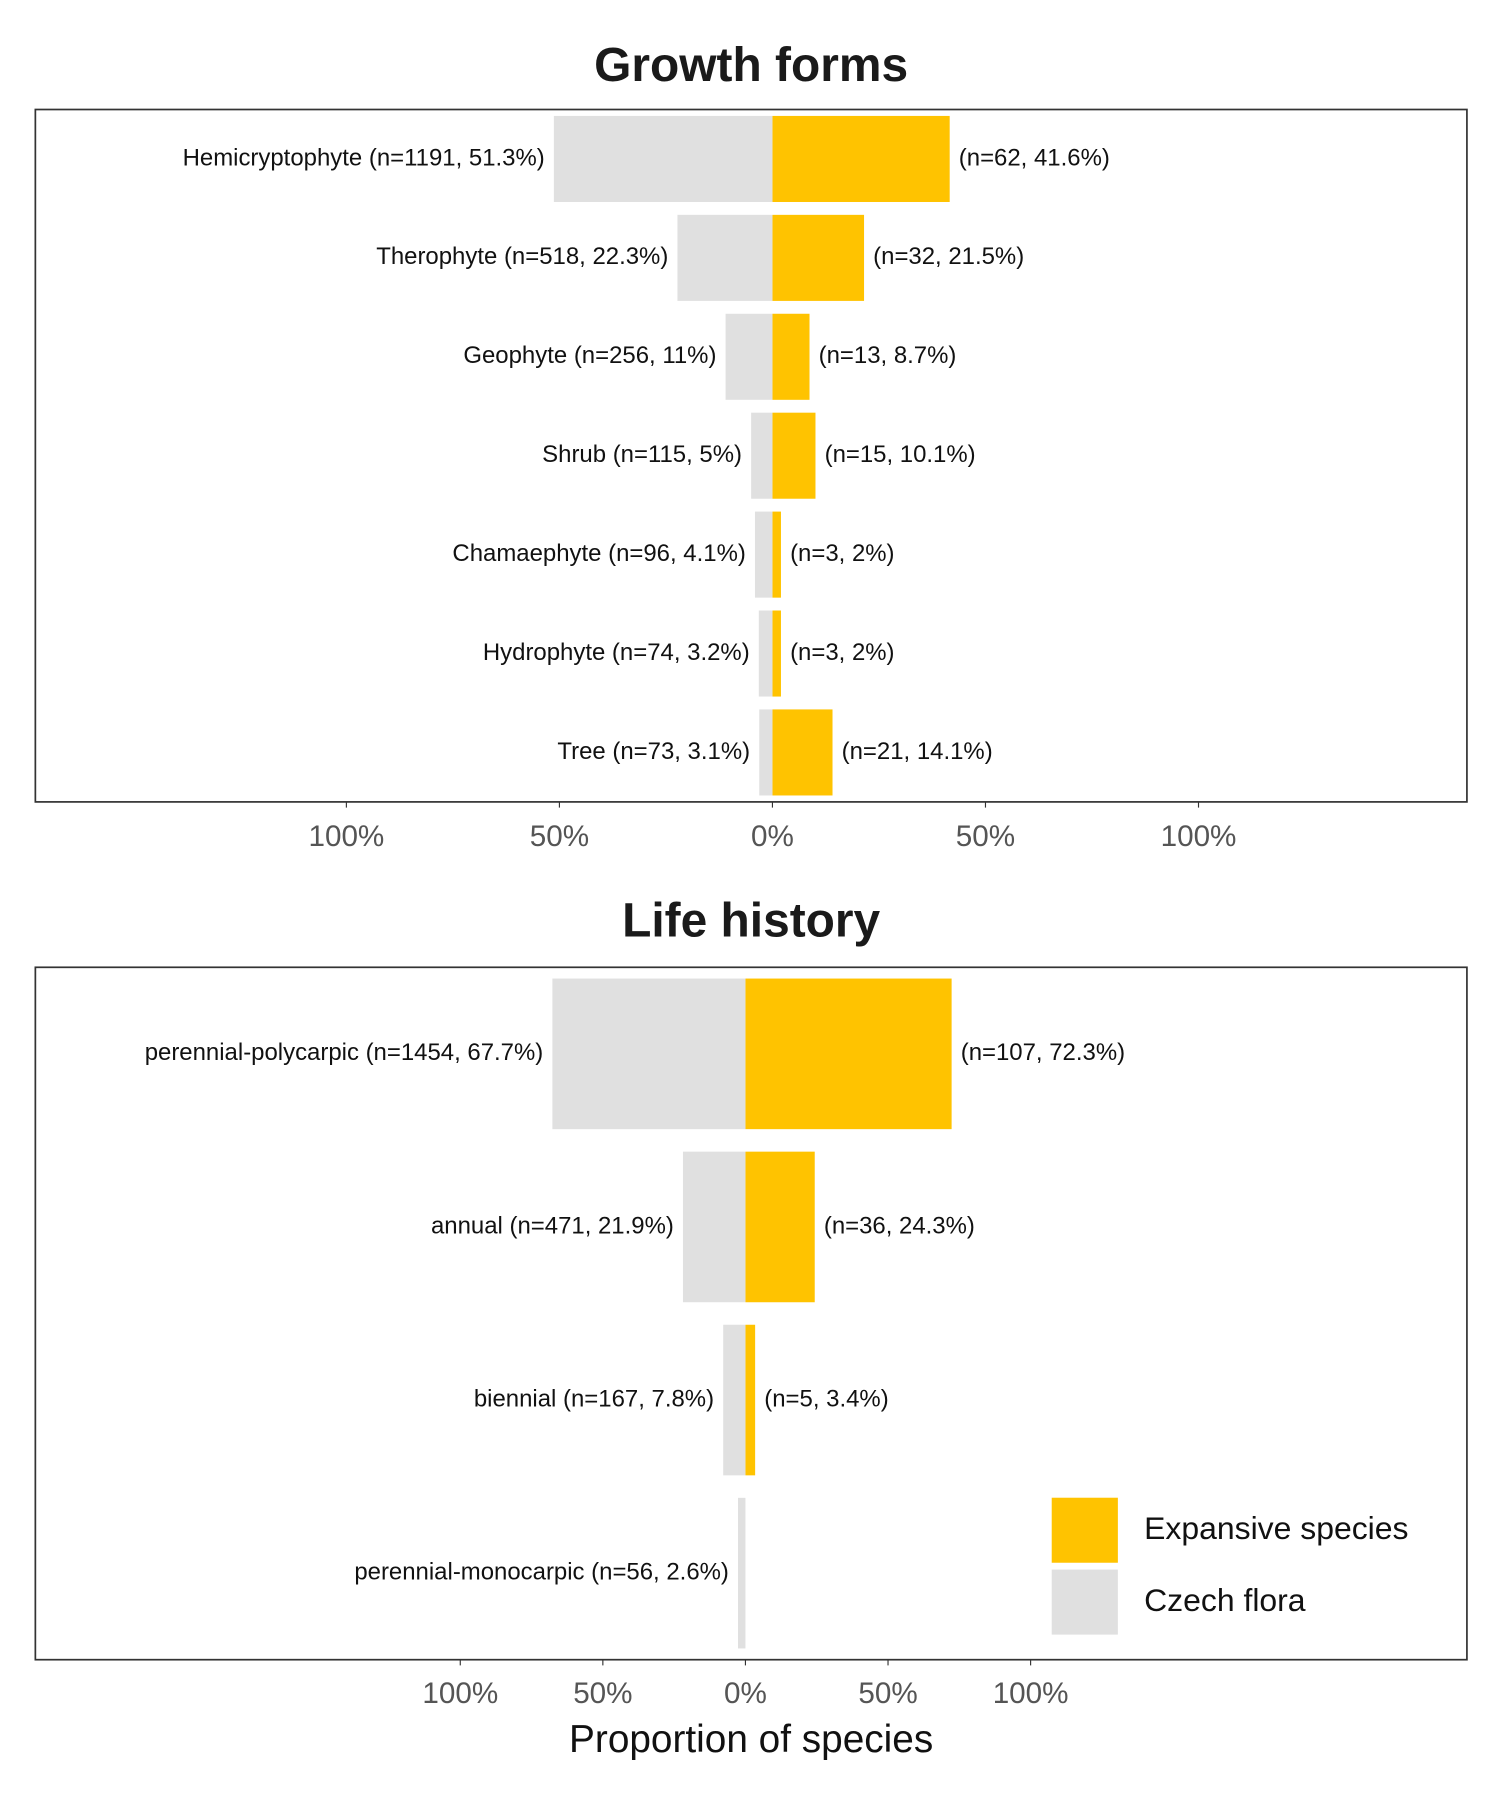 The height and width of the screenshot is (1800, 1500). What do you see at coordinates (541, 1571) in the screenshot?
I see `bar-label: perennial-monocarpic (n=56, 2.6%)` at bounding box center [541, 1571].